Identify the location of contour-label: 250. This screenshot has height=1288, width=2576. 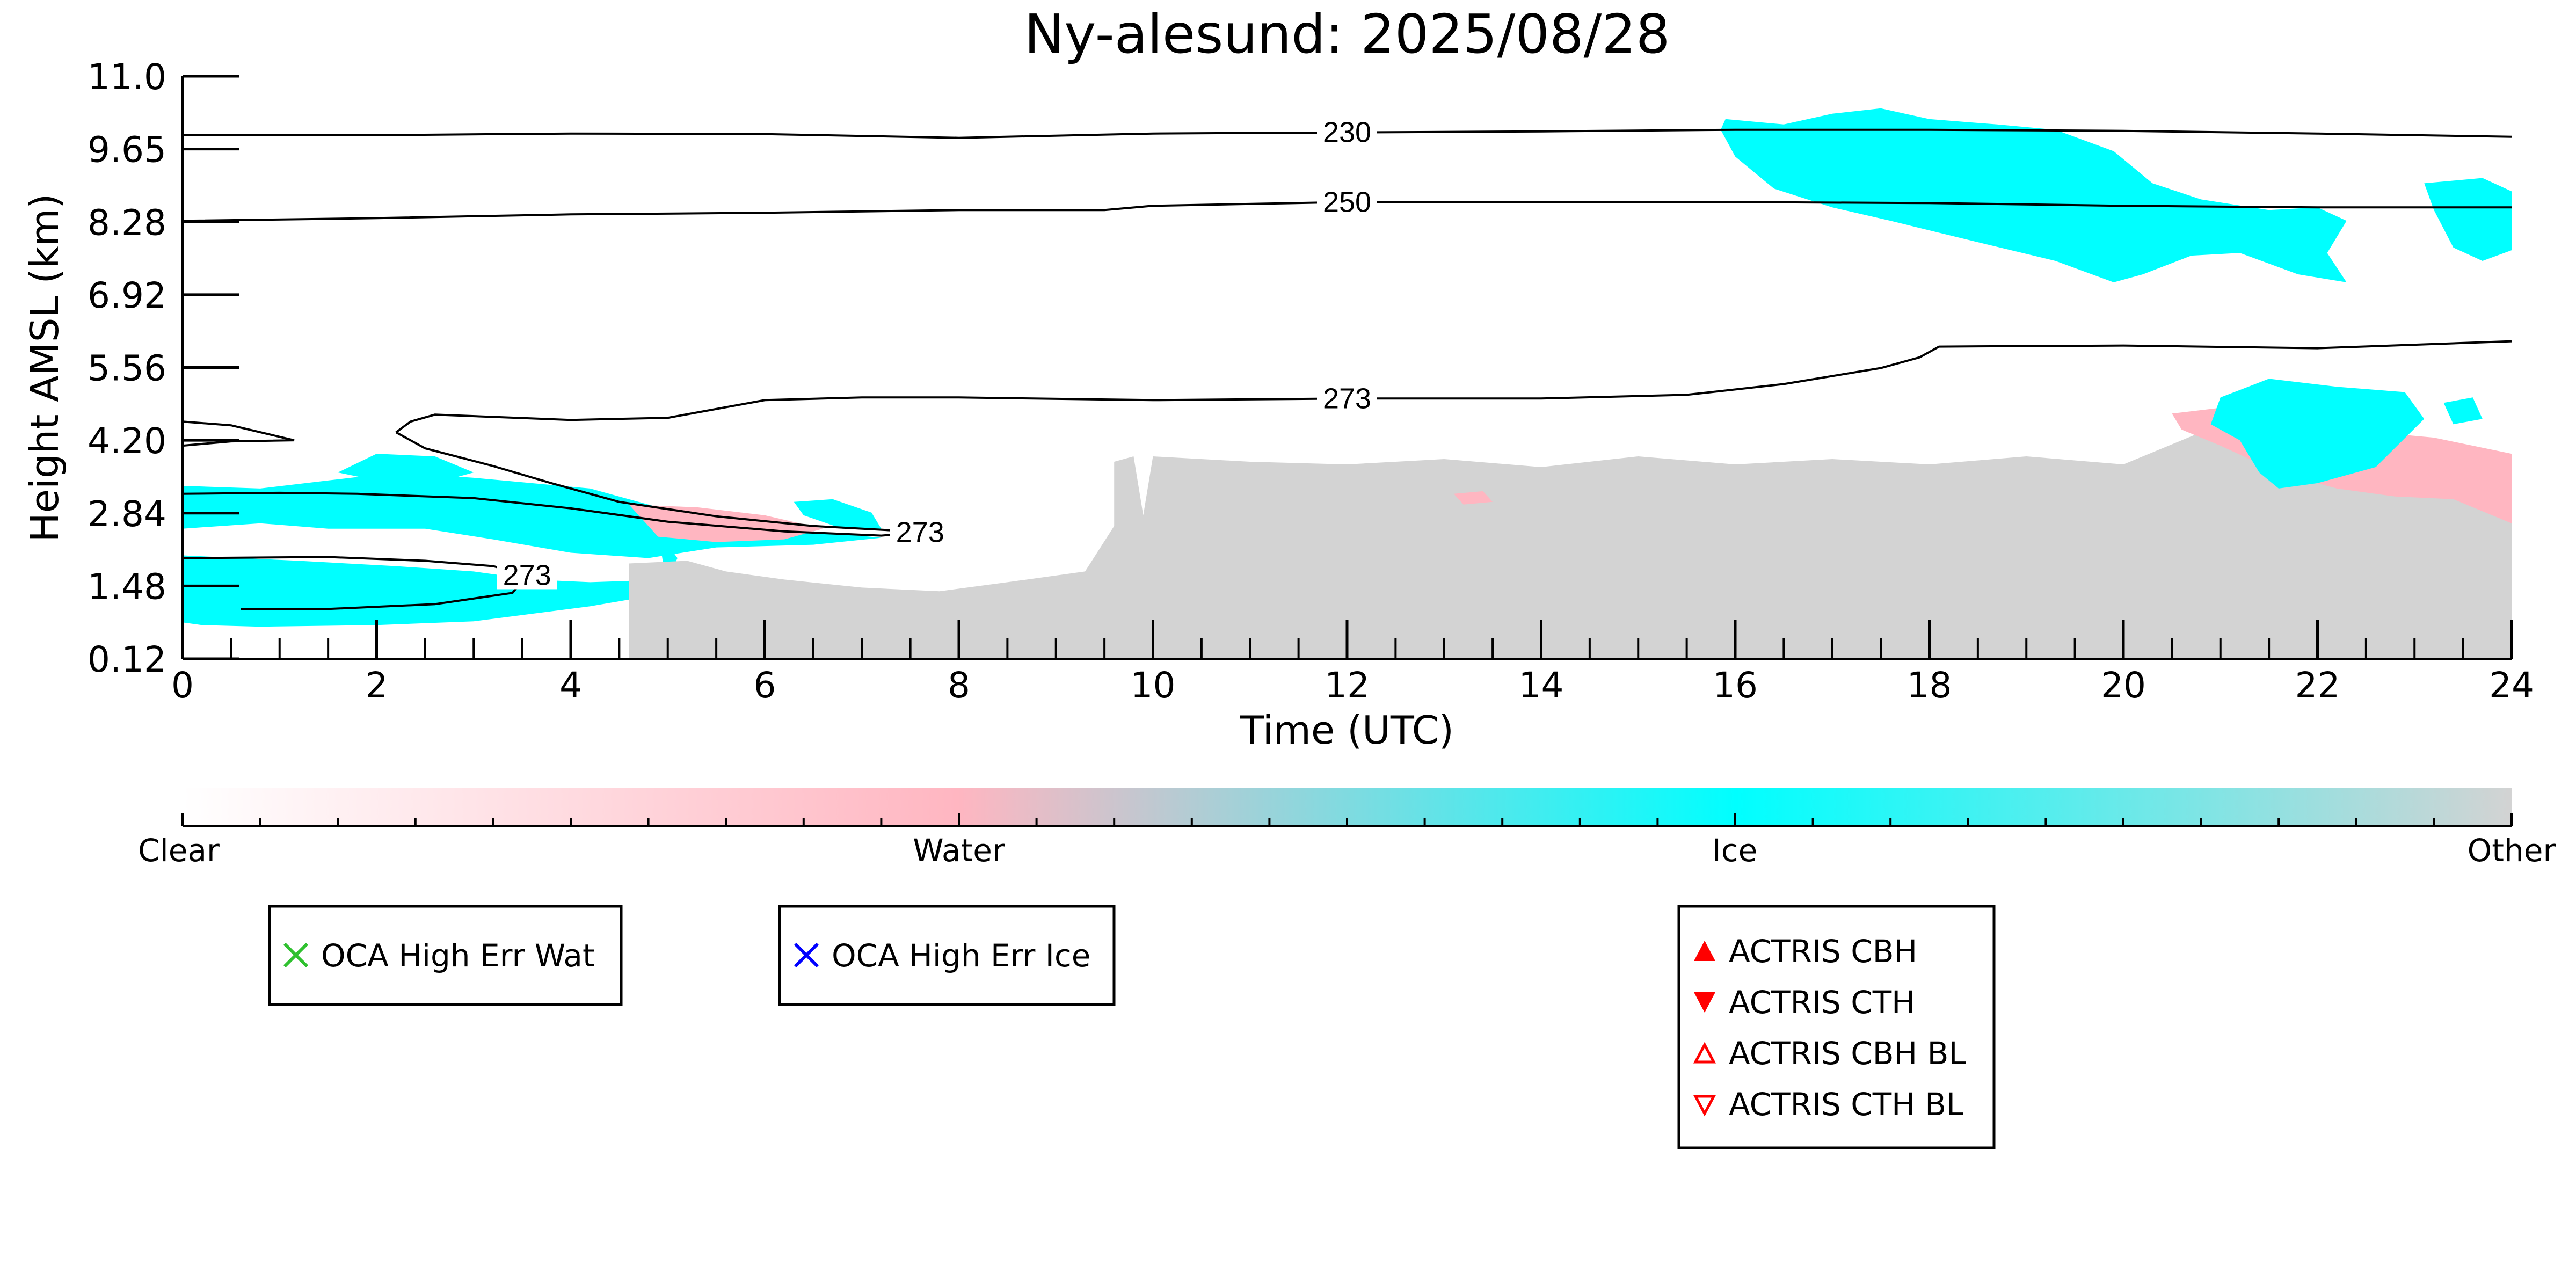
(1347, 202).